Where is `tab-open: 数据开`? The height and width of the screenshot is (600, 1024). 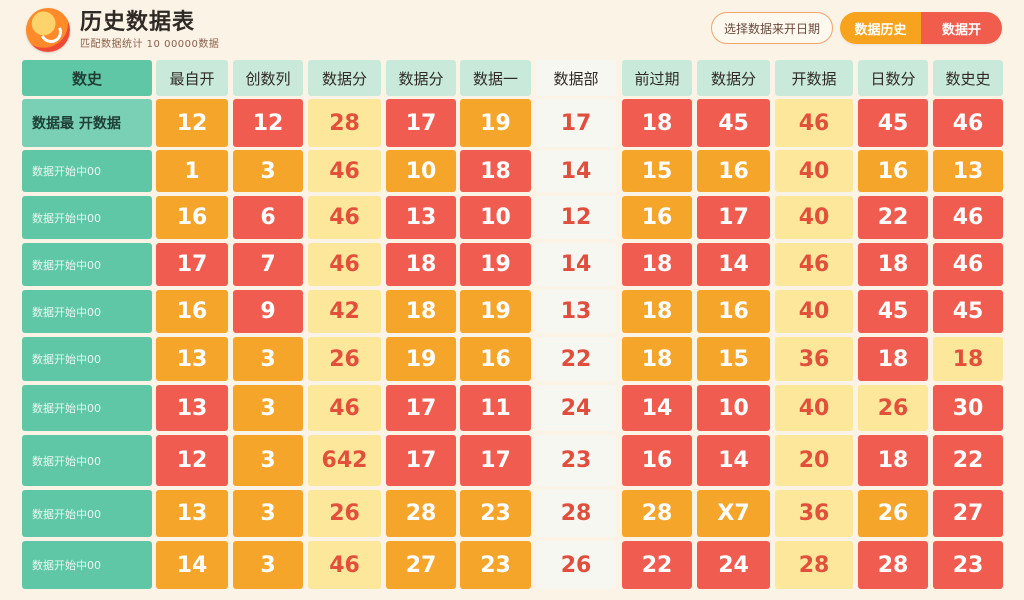
tab-open: 数据开 is located at coordinates (961, 28).